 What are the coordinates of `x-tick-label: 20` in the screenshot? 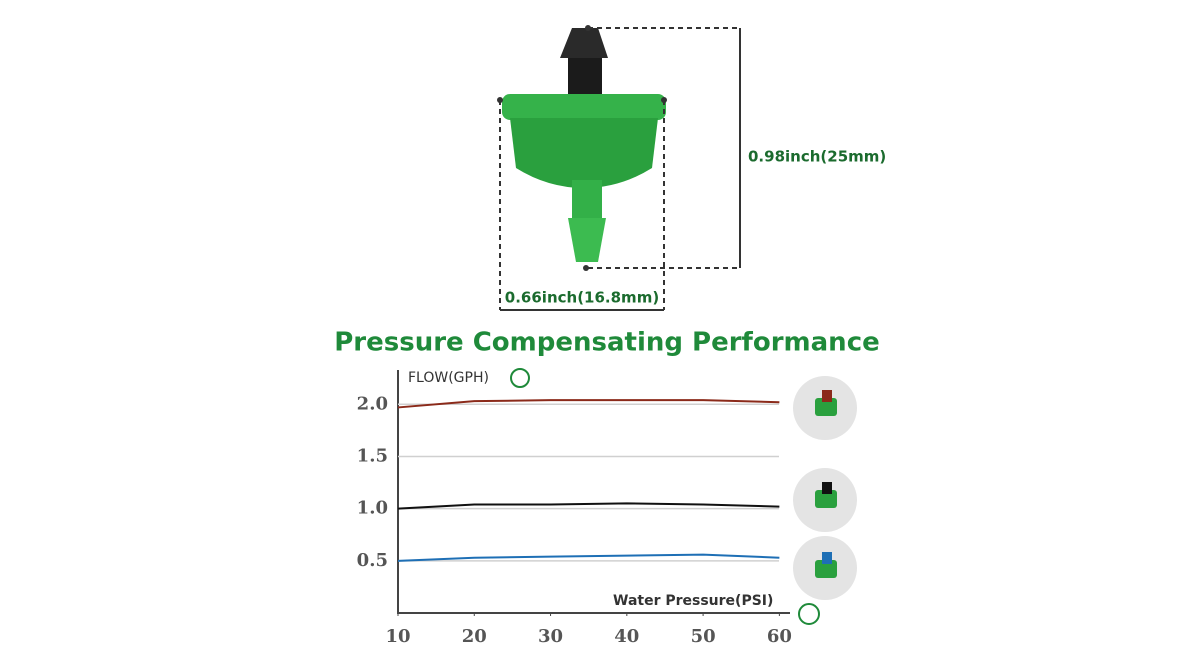 It's located at (474, 636).